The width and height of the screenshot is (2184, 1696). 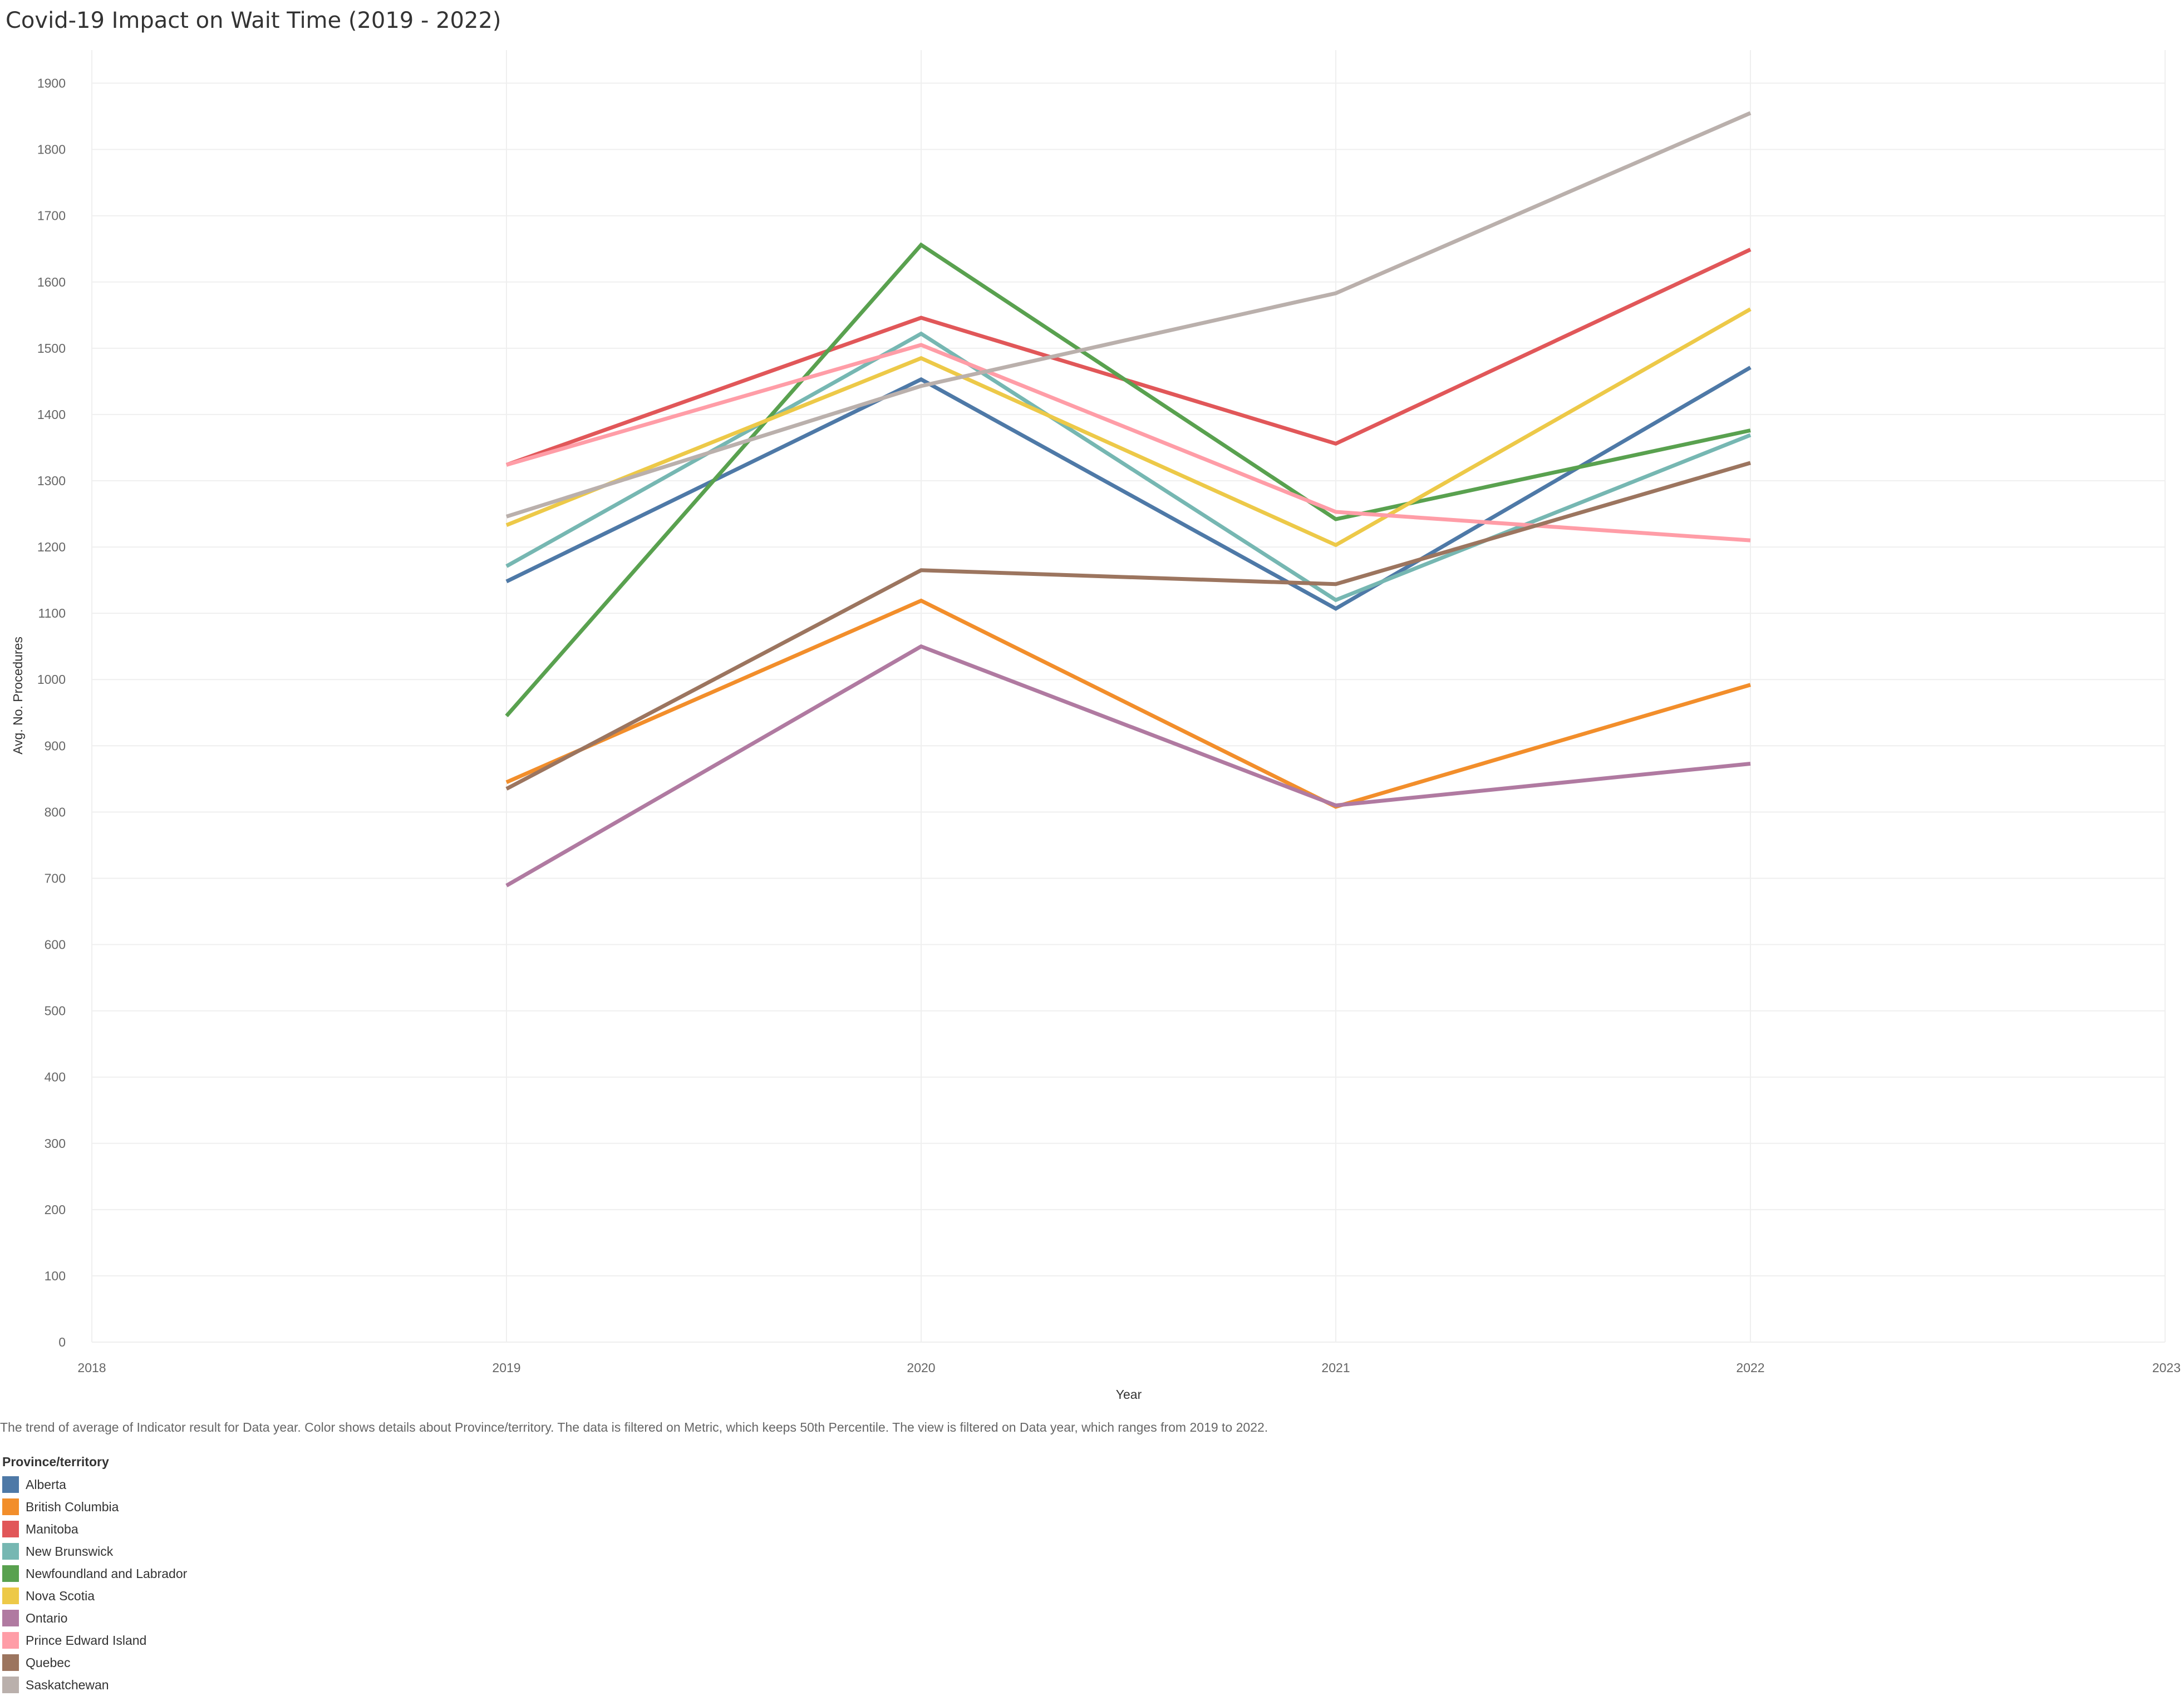 I want to click on legend-label: Manitoba, so click(x=52, y=1528).